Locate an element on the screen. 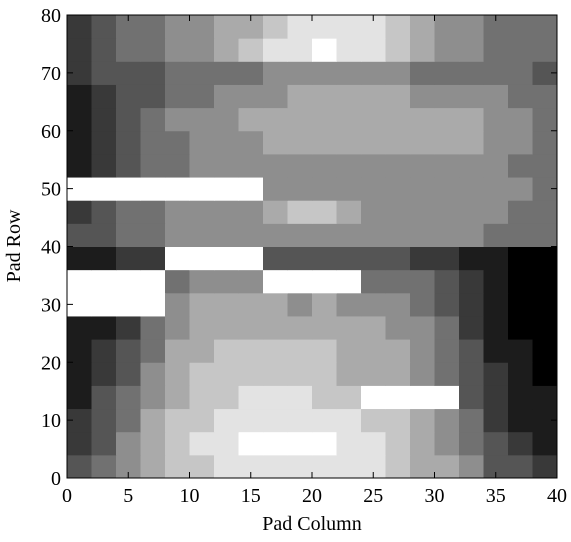 Image resolution: width=571 pixels, height=542 pixels. y-tick-label: 50 is located at coordinates (51, 190).